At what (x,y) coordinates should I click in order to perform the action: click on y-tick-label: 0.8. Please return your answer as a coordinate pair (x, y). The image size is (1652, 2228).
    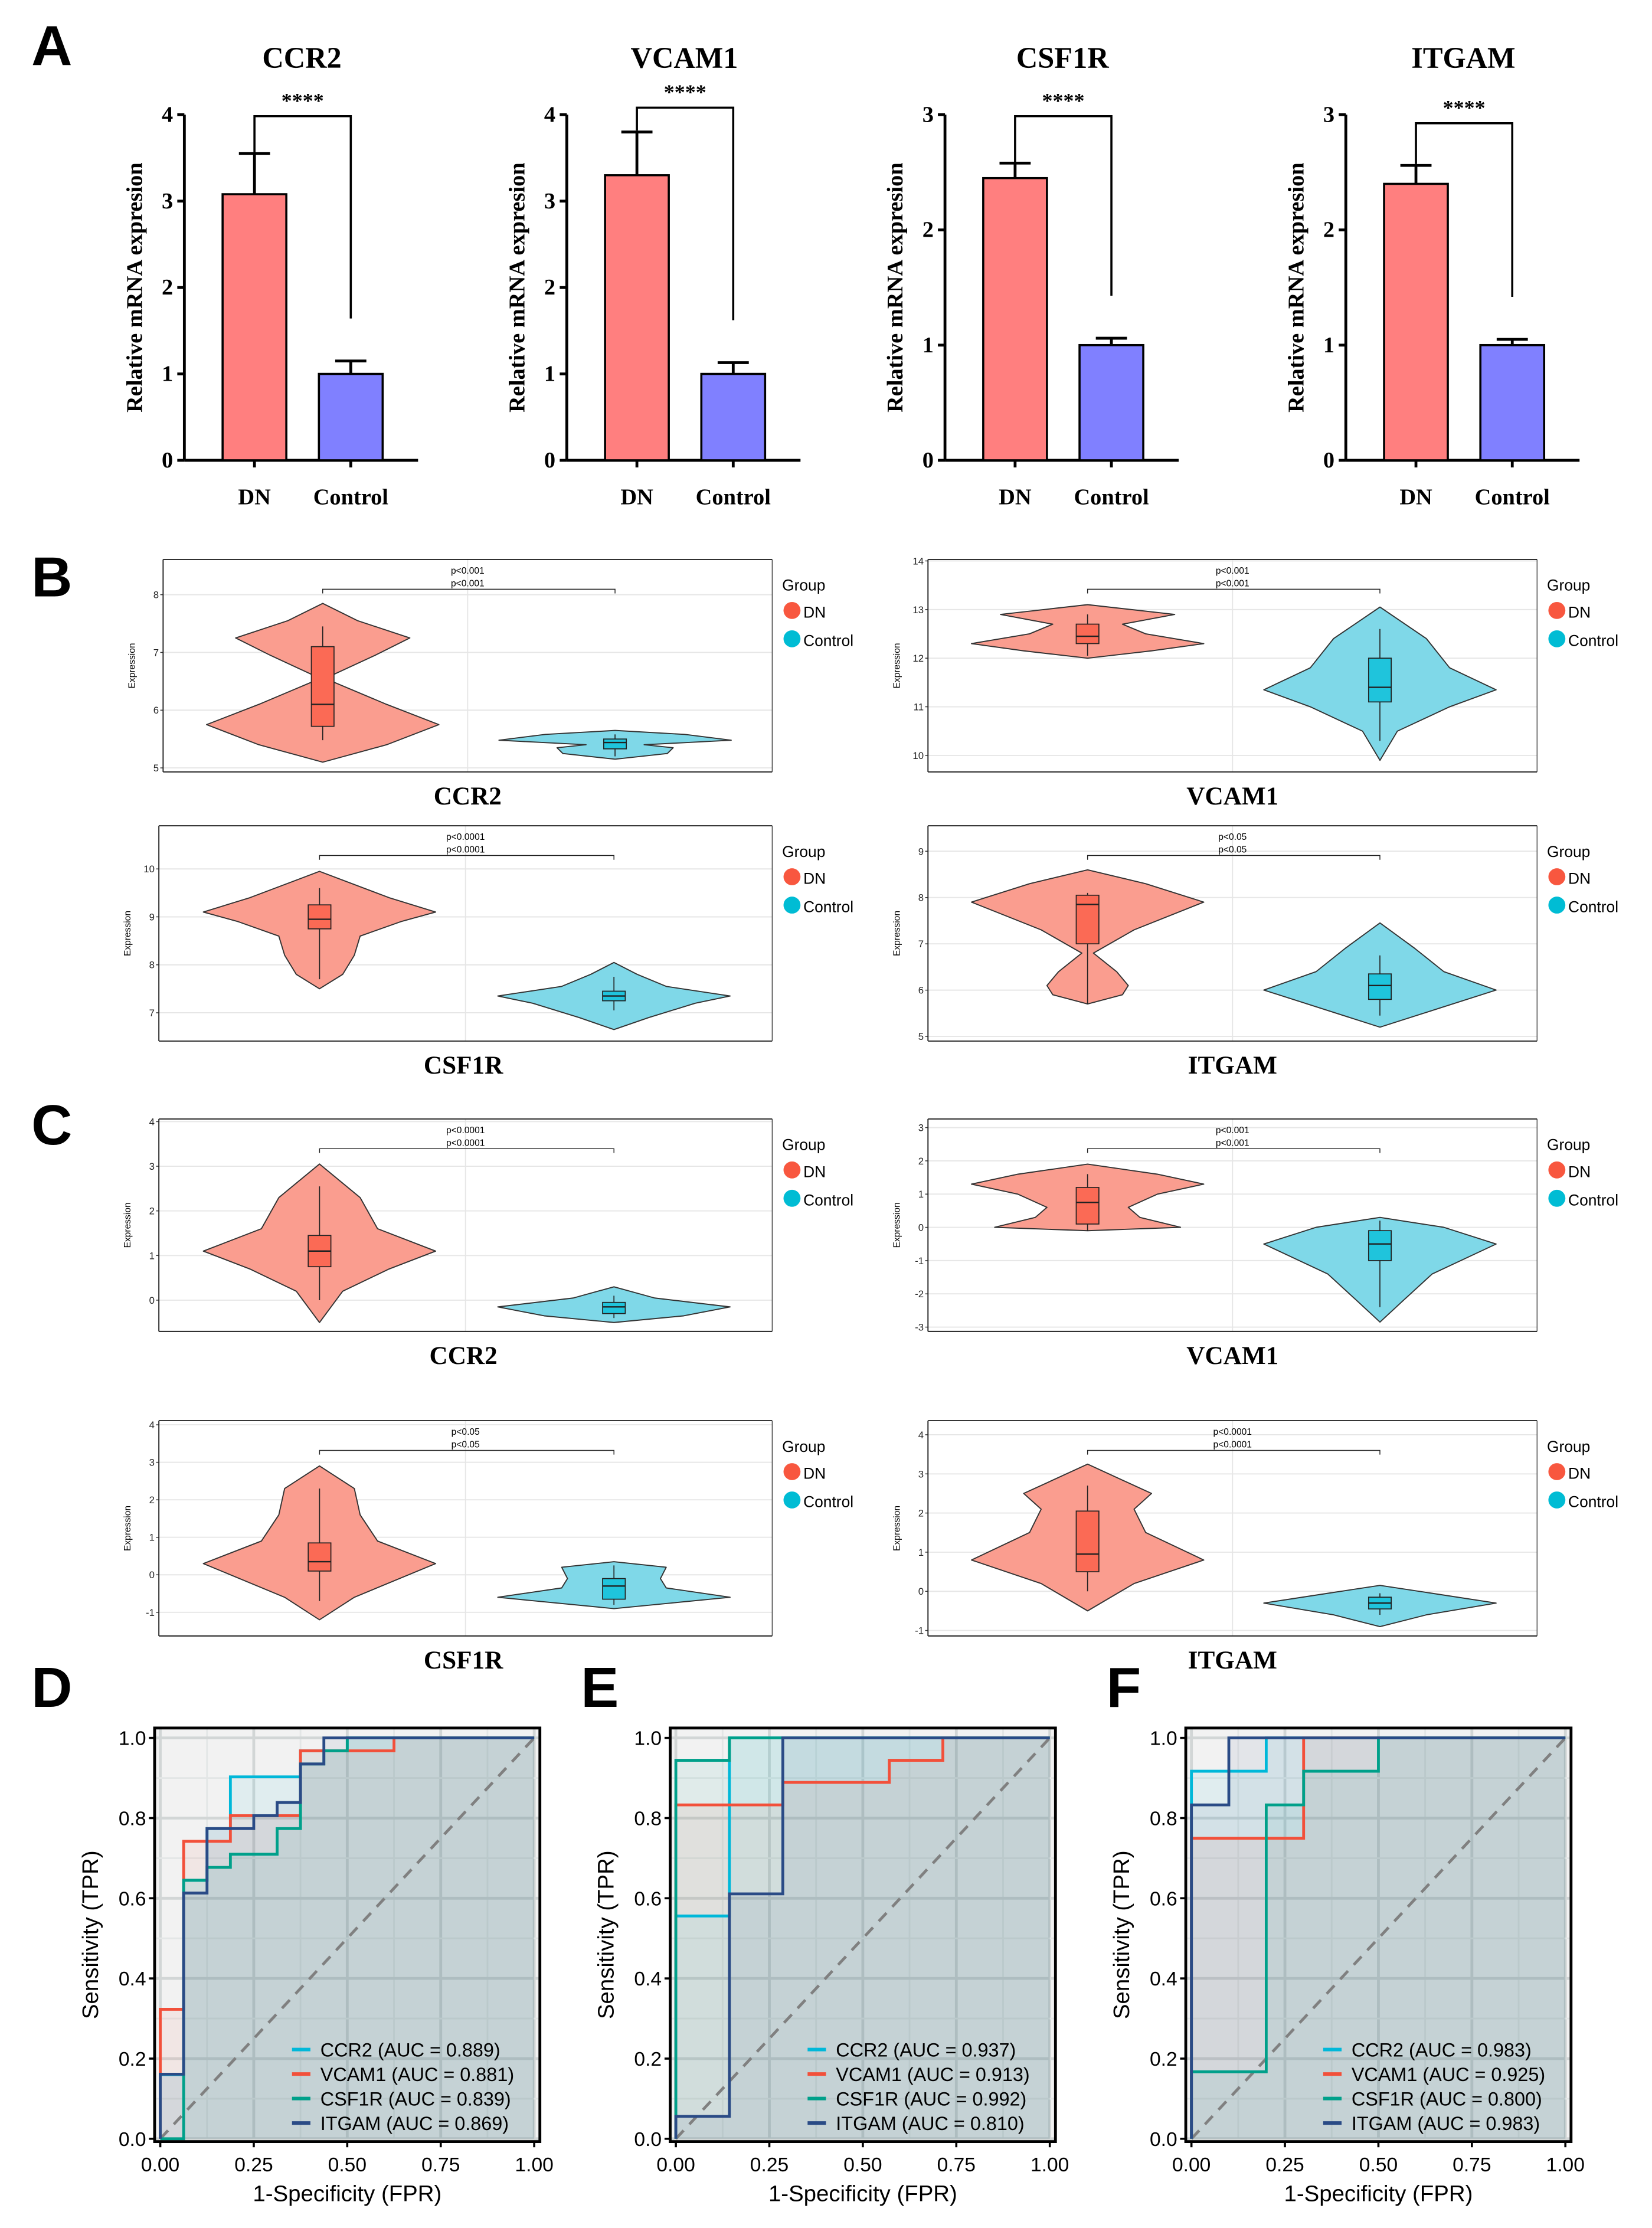
    Looking at the image, I should click on (648, 1819).